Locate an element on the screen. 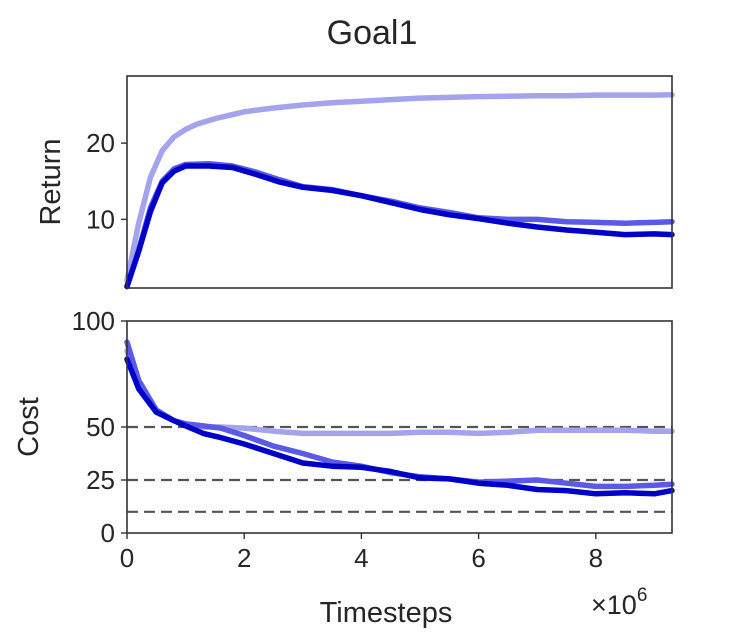 The image size is (747, 641). x-axis-multiplier: ×10⁶ is located at coordinates (619, 602).